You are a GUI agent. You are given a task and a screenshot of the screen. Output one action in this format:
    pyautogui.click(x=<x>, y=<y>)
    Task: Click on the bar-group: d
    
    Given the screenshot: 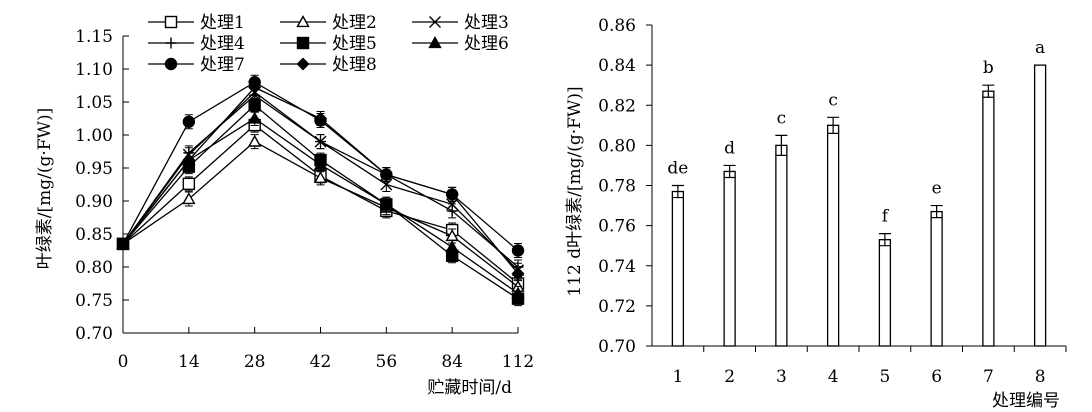 What is the action you would take?
    pyautogui.click(x=729, y=242)
    